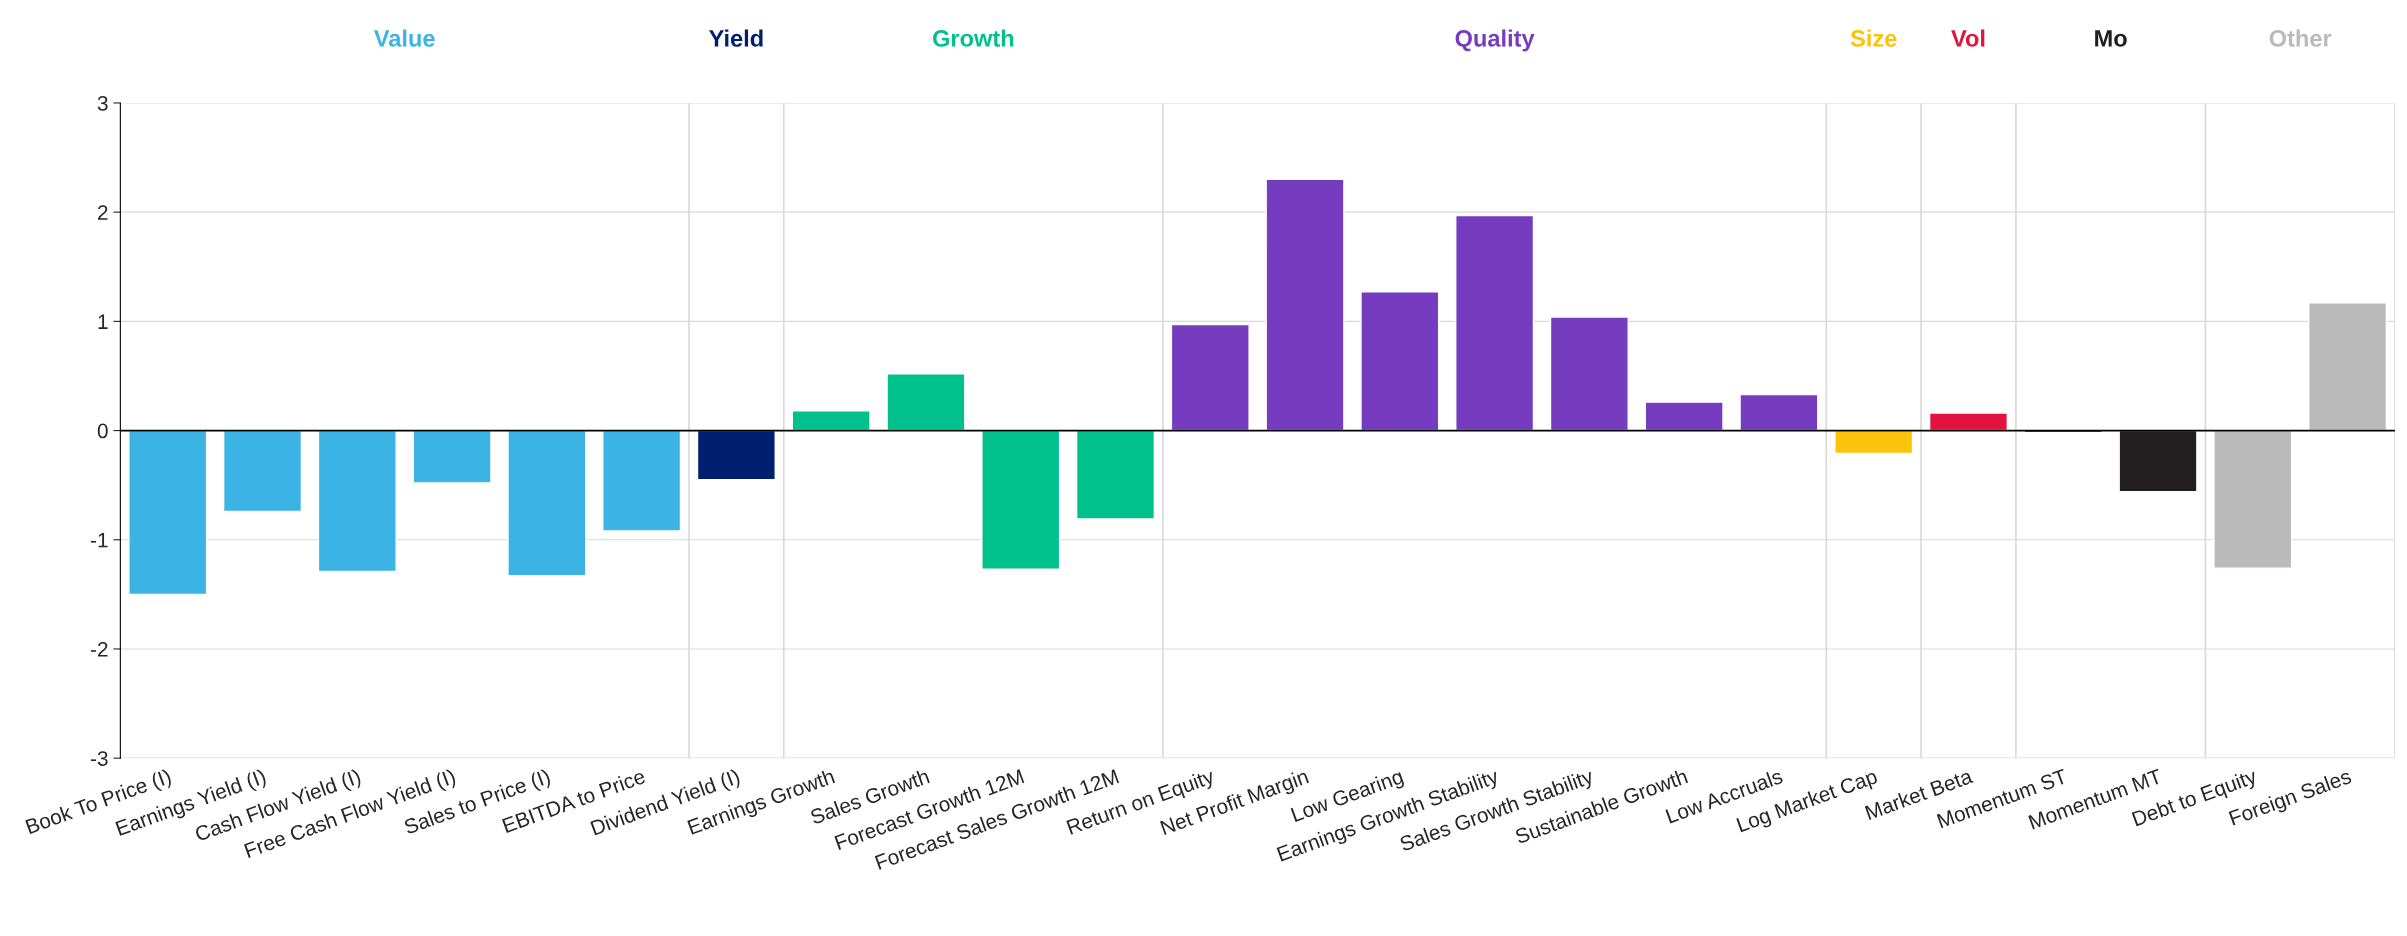 This screenshot has height=936, width=2407. What do you see at coordinates (1873, 38) in the screenshot?
I see `text: Size` at bounding box center [1873, 38].